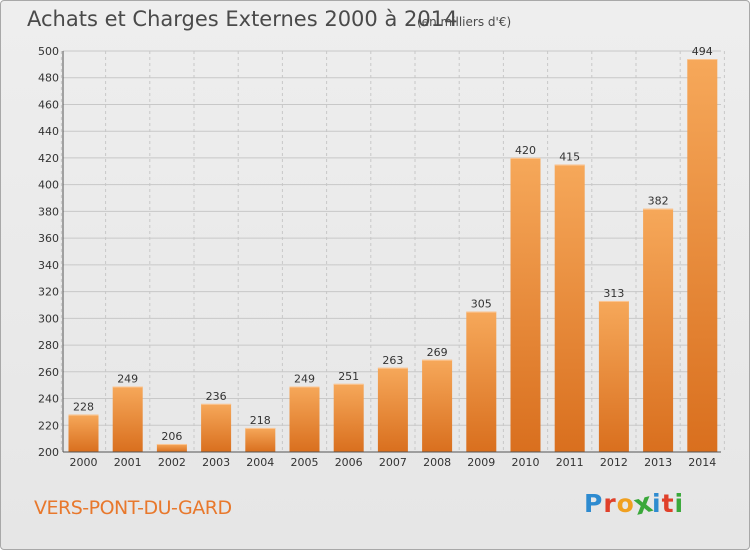 The image size is (750, 550). I want to click on bar-value-label: 263, so click(392, 360).